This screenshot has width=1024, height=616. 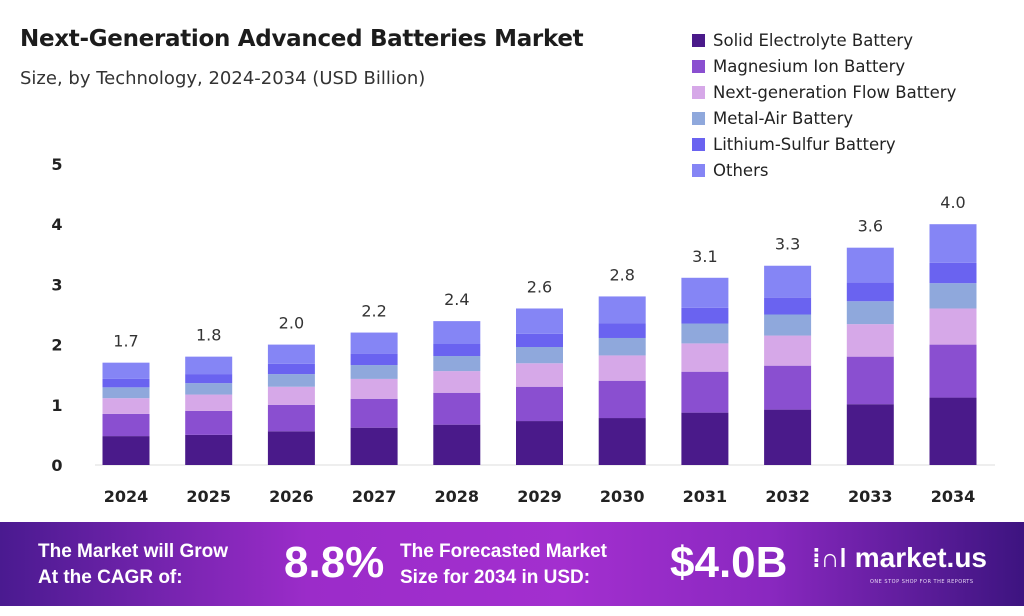 What do you see at coordinates (704, 256) in the screenshot?
I see `bar-total-label: 3.1` at bounding box center [704, 256].